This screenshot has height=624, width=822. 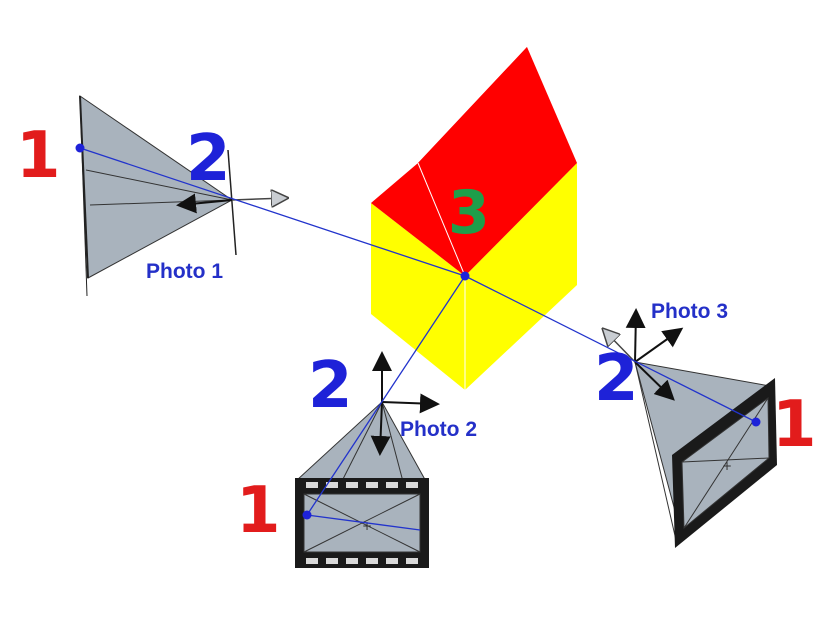 What do you see at coordinates (367, 459) in the screenshot?
I see `camera-photo-2: +` at bounding box center [367, 459].